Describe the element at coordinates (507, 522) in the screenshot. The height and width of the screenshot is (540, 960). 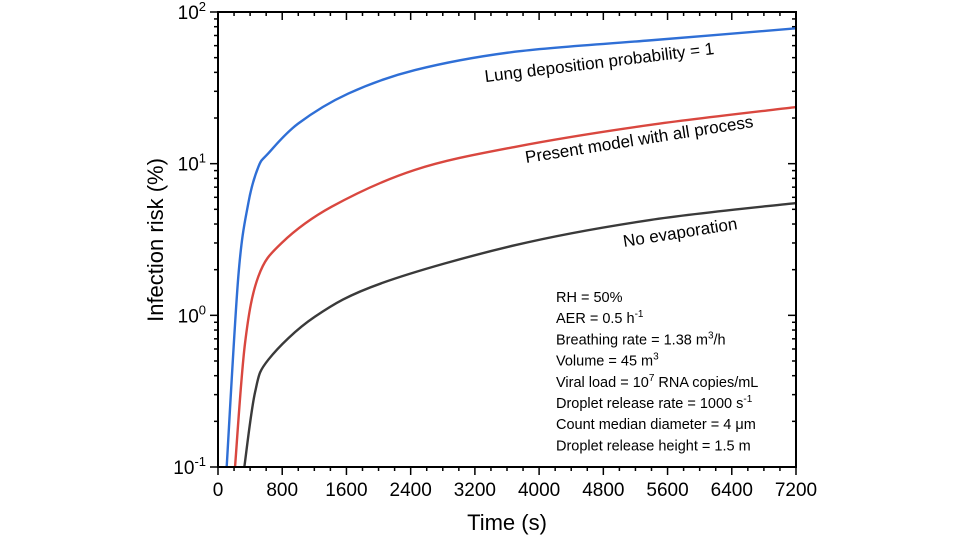
I see `x-axis-label: Time (s)` at that location.